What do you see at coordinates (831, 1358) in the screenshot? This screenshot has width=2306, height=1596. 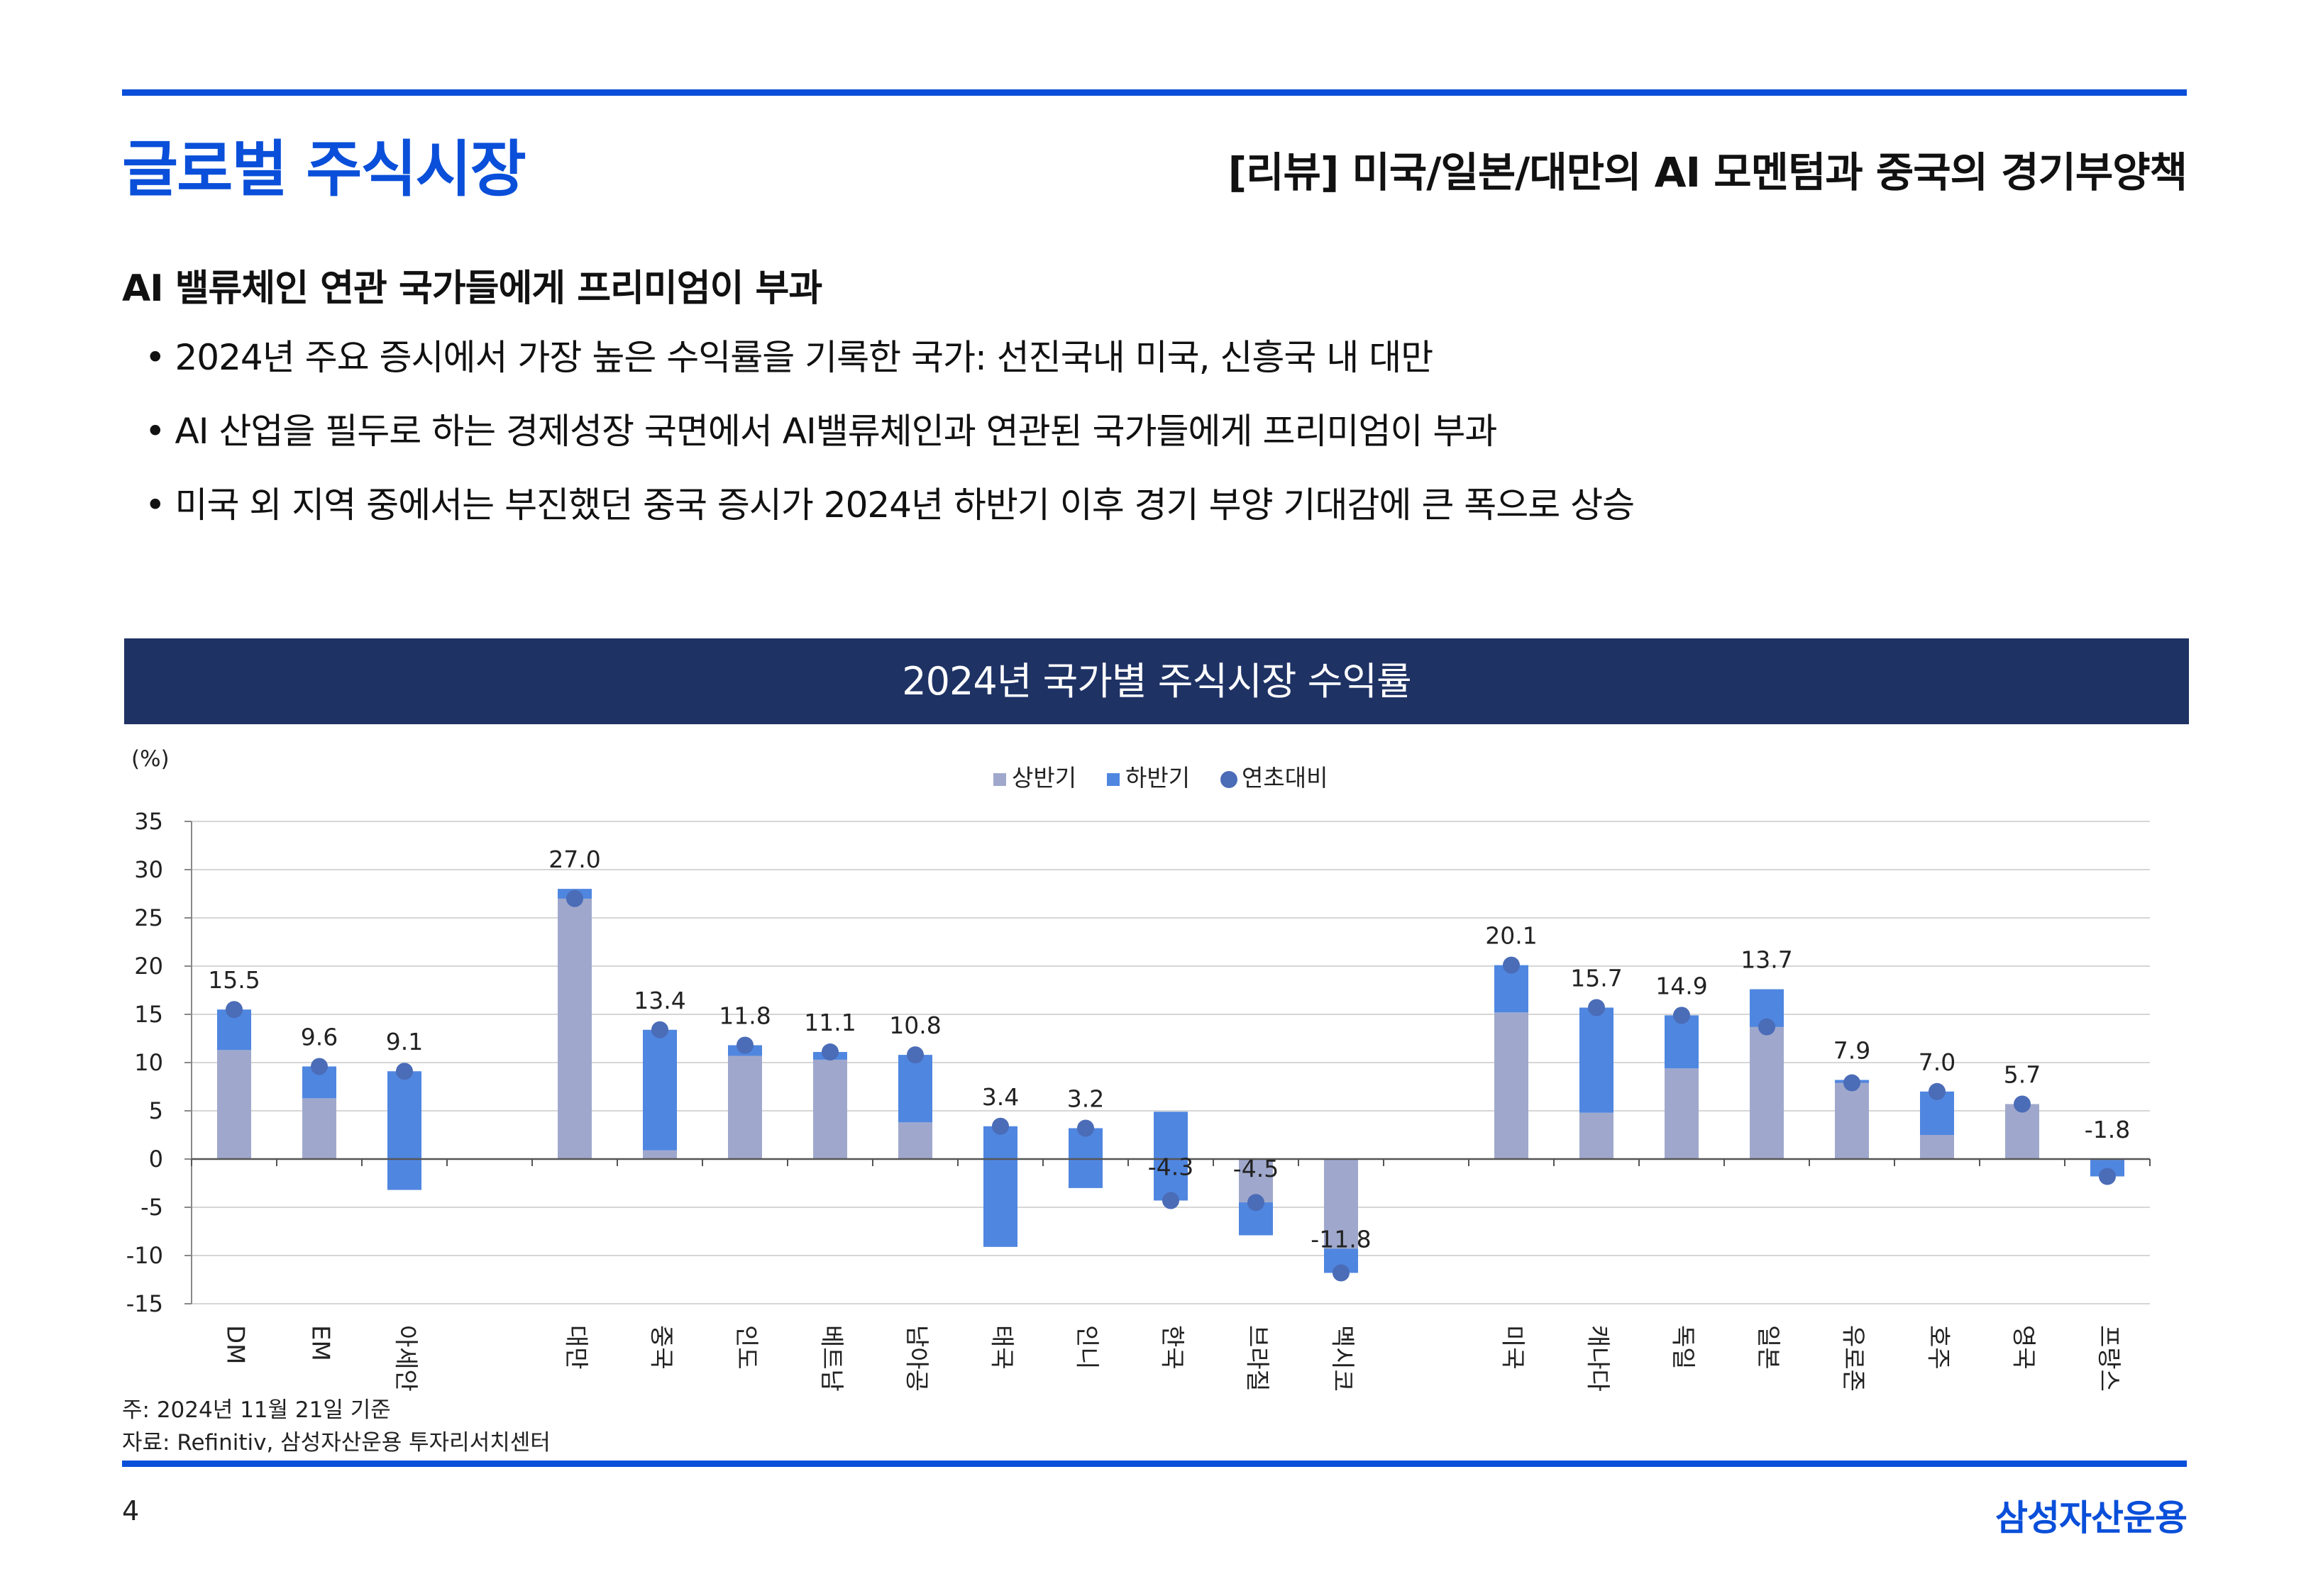 I see `x-category-label: 베트남` at bounding box center [831, 1358].